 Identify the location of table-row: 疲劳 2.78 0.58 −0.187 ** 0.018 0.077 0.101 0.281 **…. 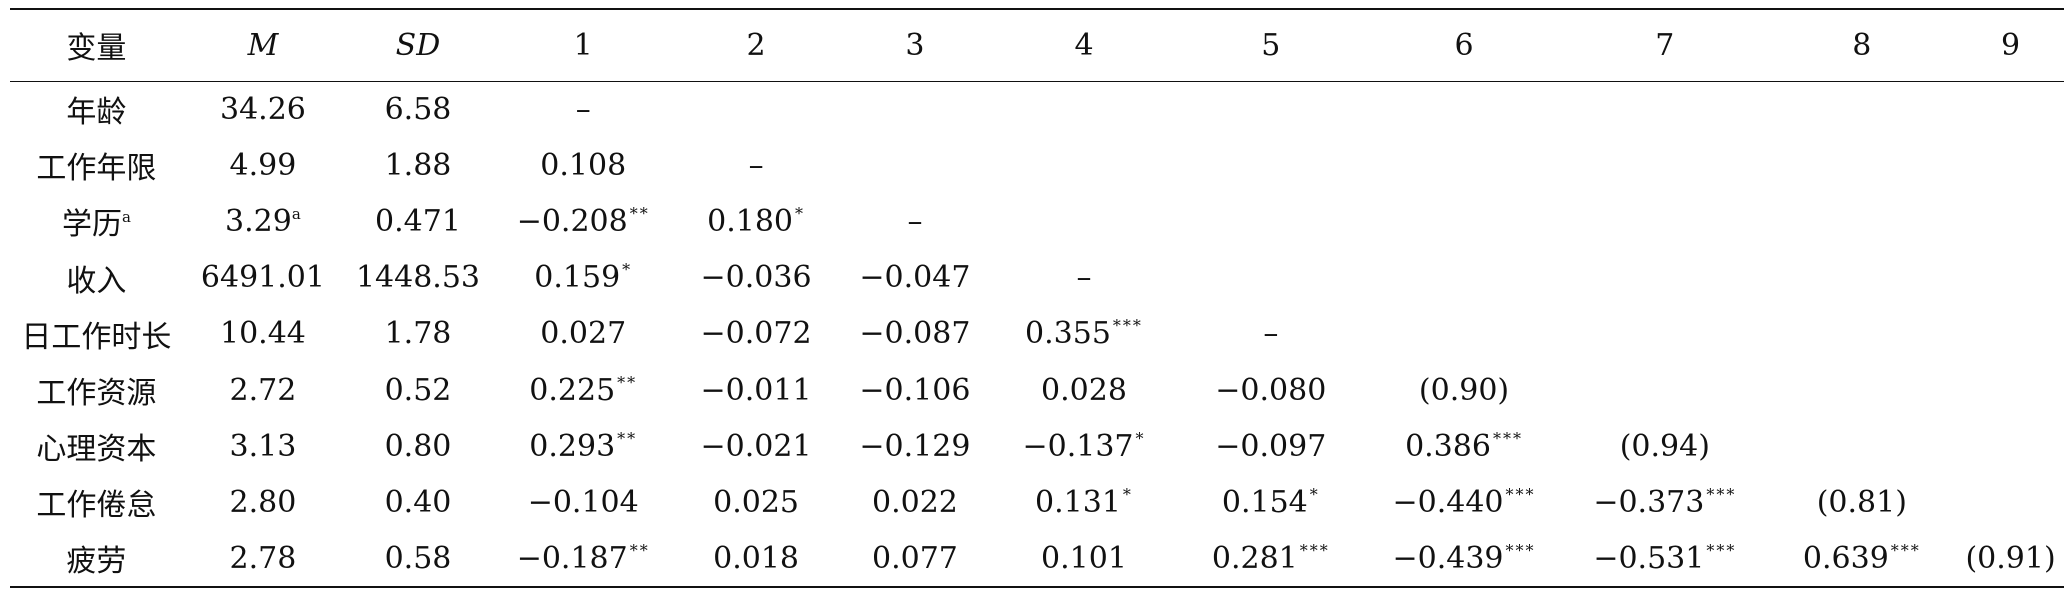
(1037, 559).